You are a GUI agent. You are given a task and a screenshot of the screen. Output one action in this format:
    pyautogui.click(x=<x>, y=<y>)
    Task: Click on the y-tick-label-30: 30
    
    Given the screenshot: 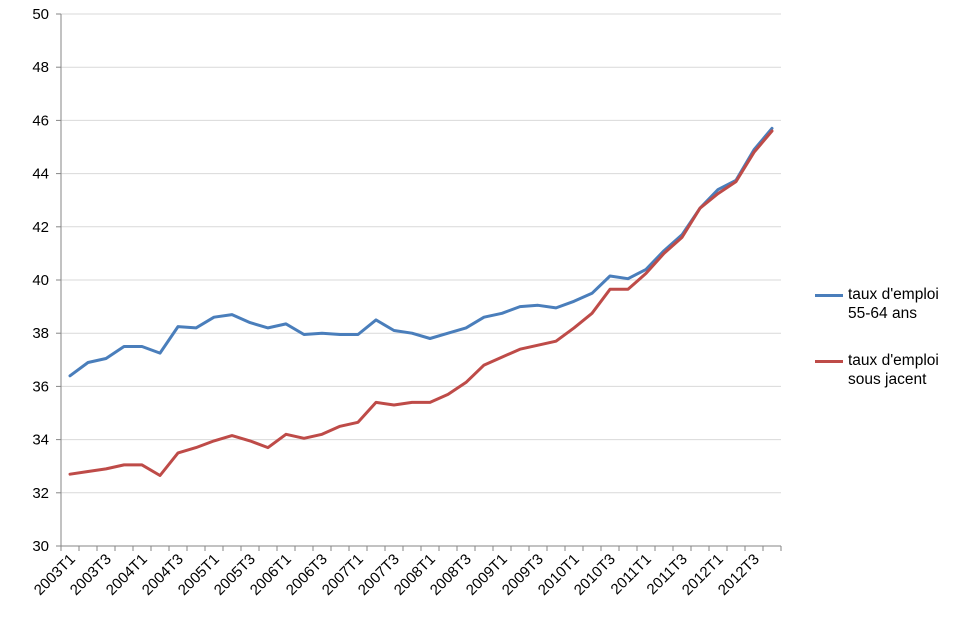 What is the action you would take?
    pyautogui.click(x=40, y=546)
    